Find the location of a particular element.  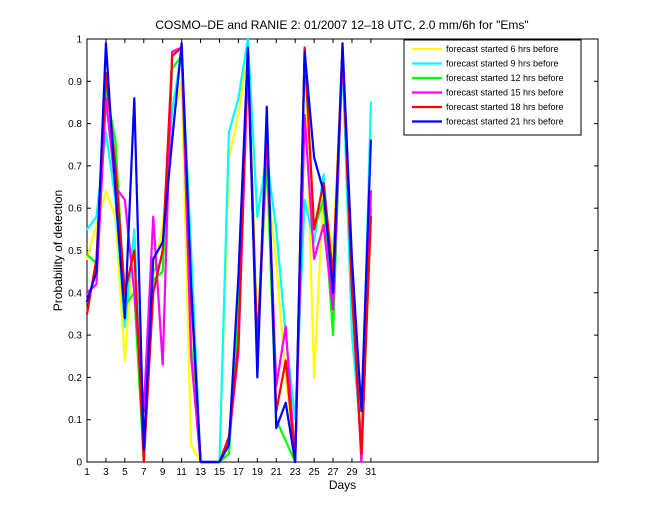

y-tick-label: 0.1 is located at coordinates (75, 420).